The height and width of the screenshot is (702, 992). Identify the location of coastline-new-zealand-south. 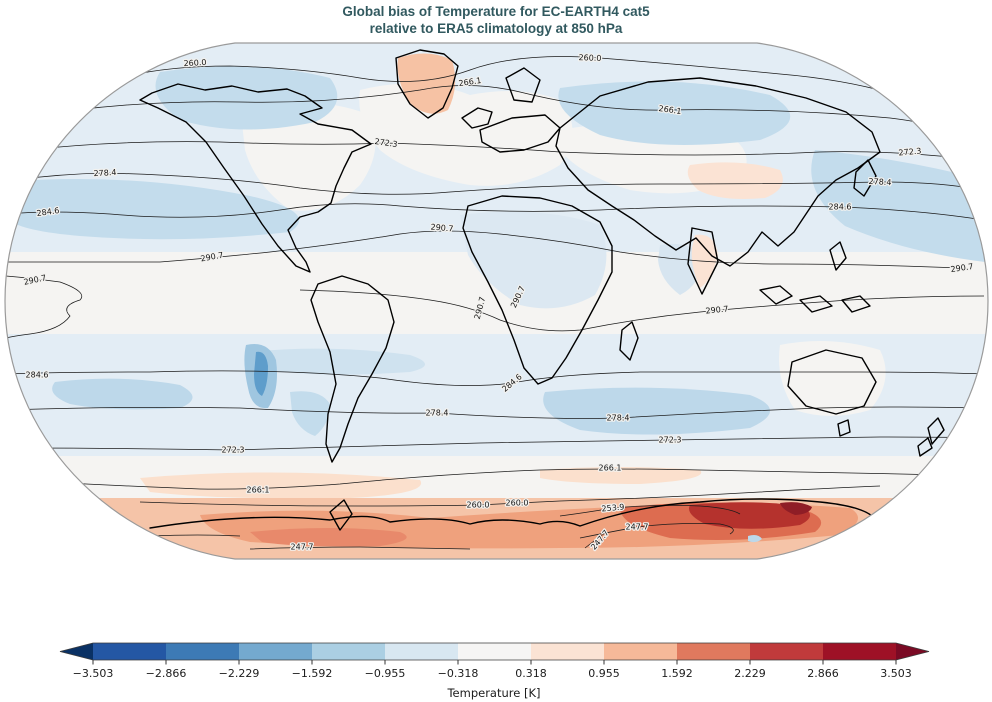
(925, 447).